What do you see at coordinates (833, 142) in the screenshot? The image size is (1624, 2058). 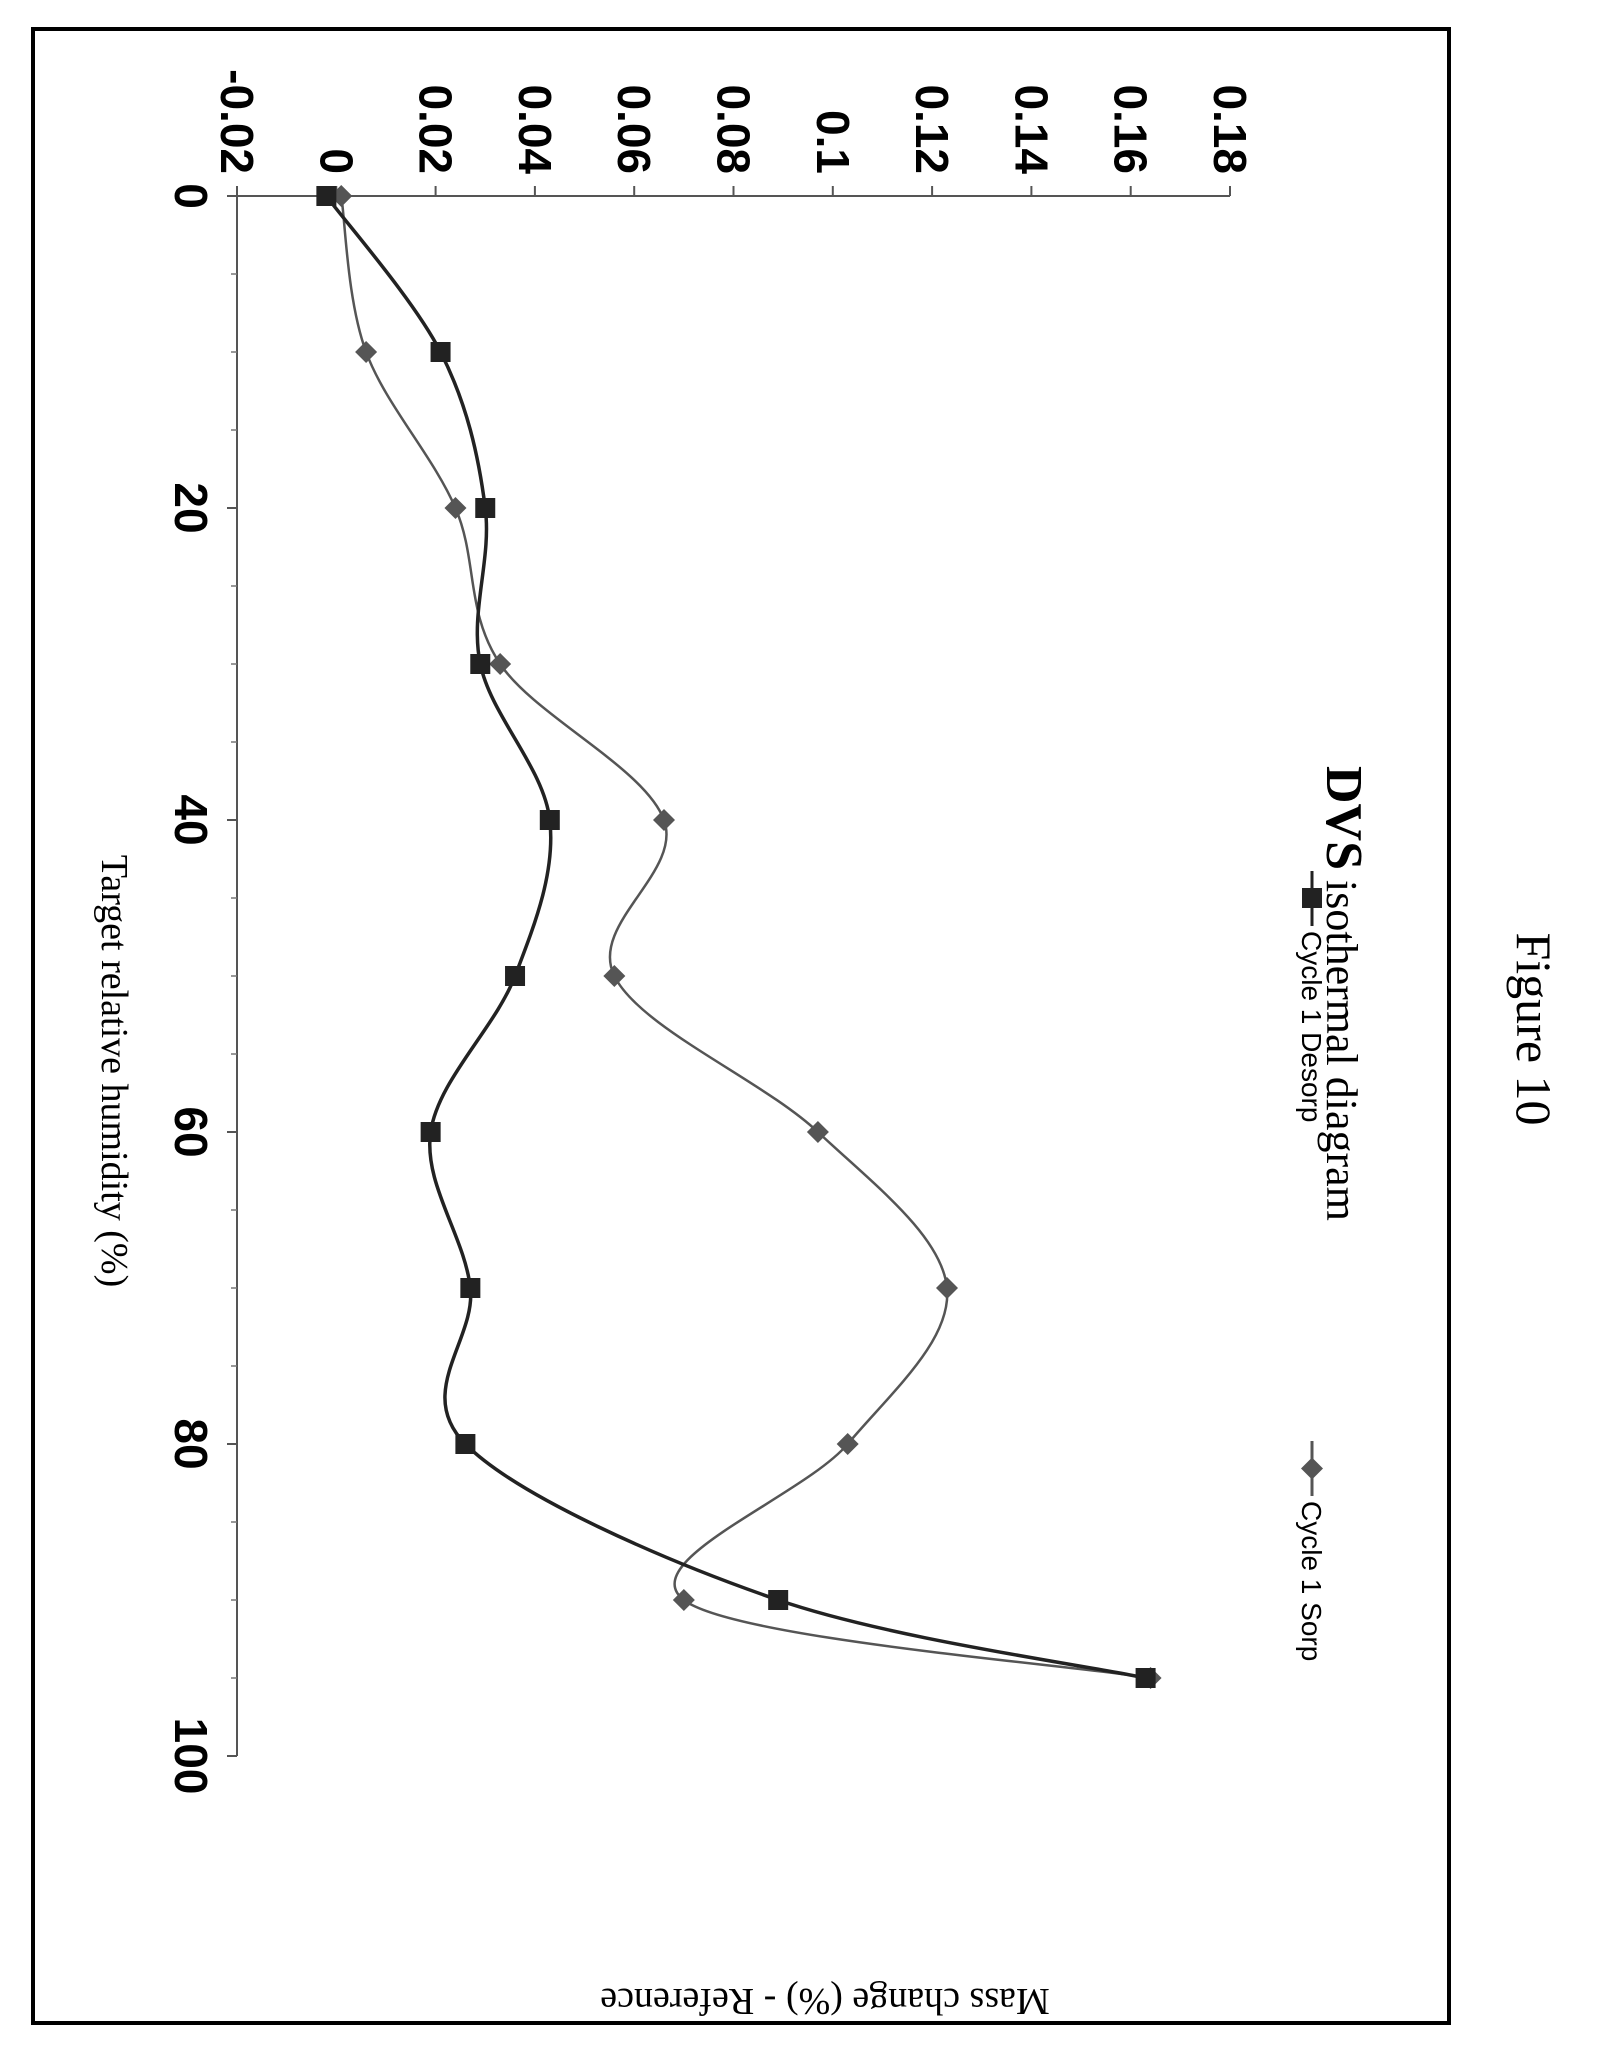 I see `y-tick-label: 0.1` at bounding box center [833, 142].